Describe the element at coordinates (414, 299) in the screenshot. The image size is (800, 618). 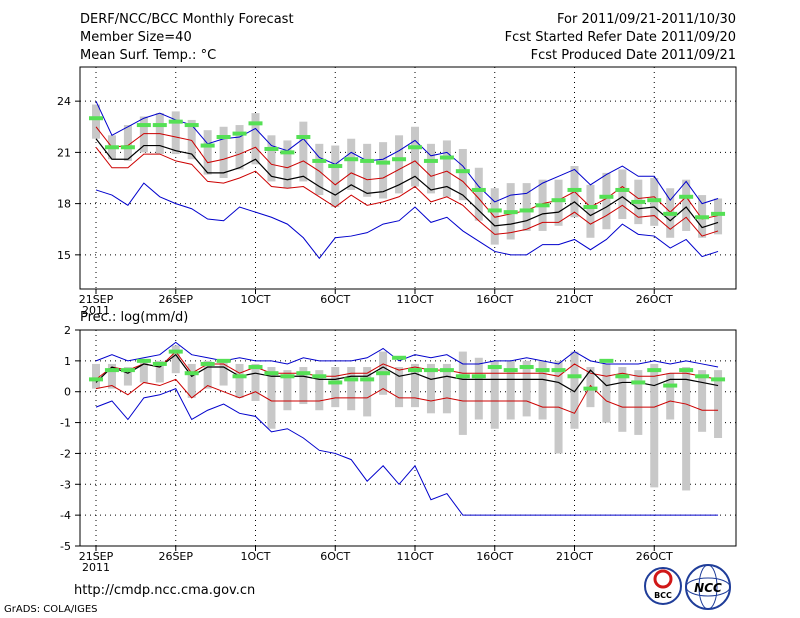
I see `temp-x-tick-label: 11OCT` at that location.